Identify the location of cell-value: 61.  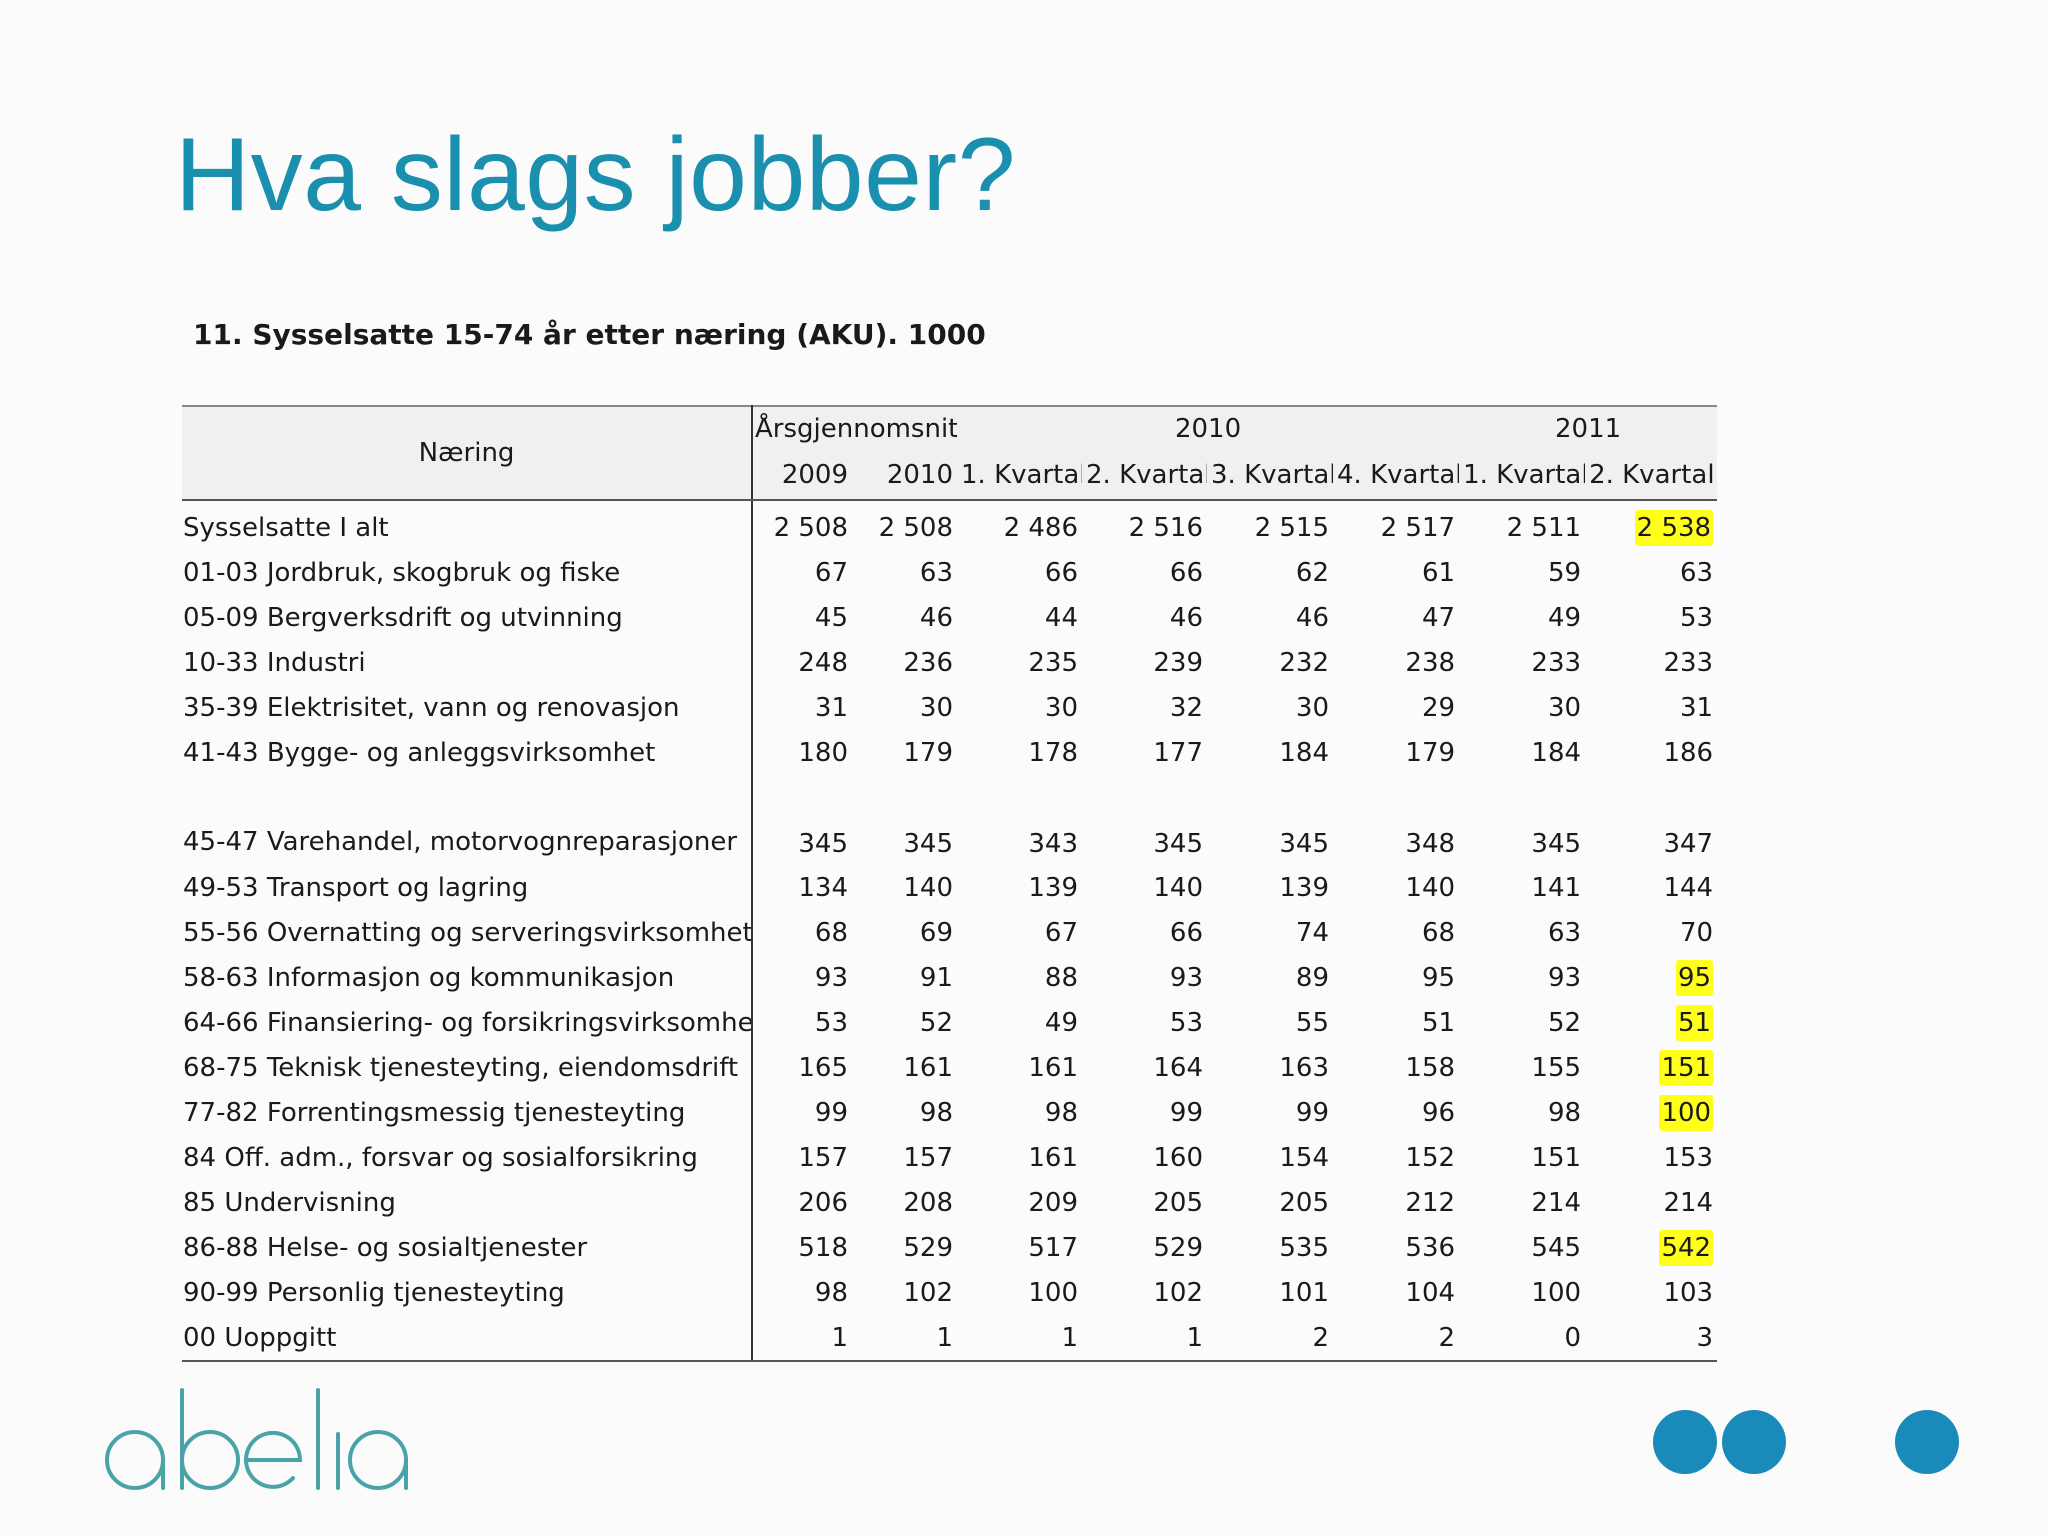
(1396, 572).